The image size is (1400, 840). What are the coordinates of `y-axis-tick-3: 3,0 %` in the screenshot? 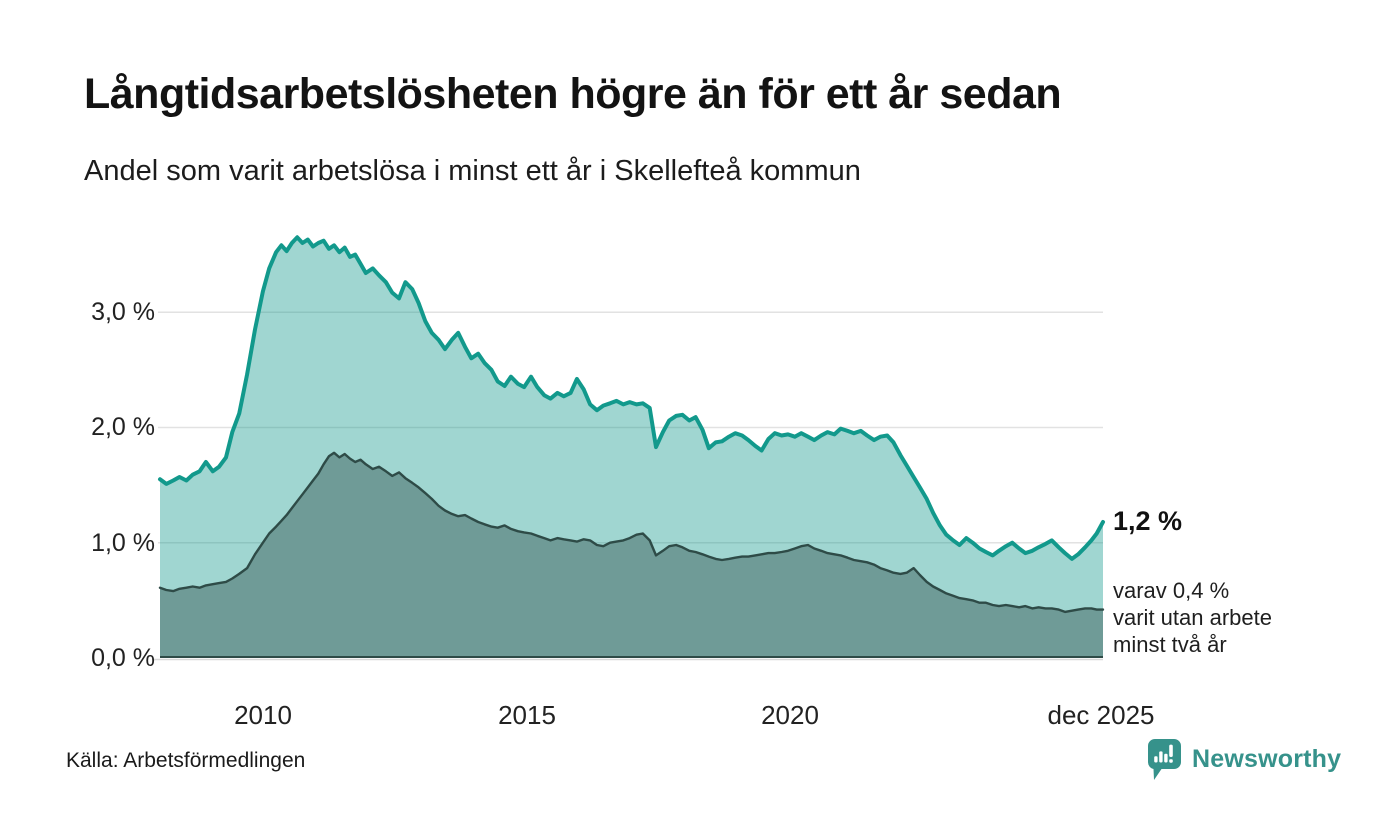 It's located at (123, 312).